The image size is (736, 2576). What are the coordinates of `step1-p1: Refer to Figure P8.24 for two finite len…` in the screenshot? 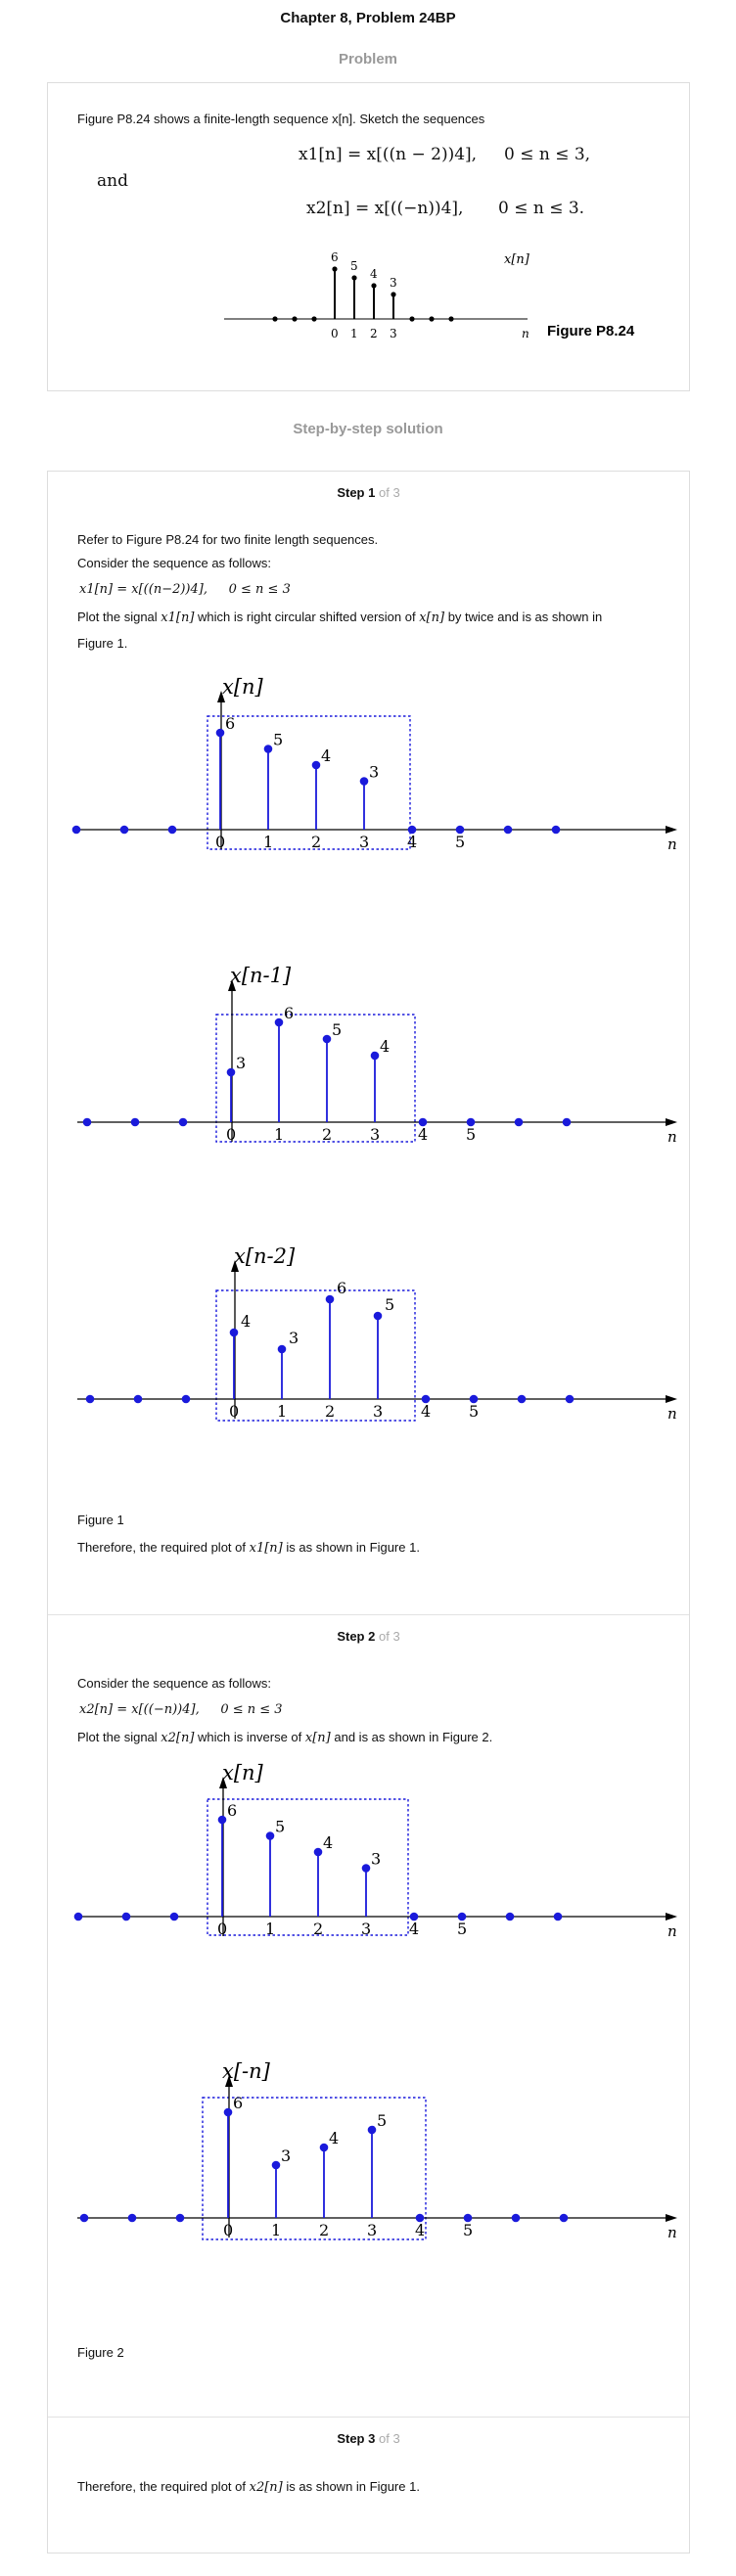 It's located at (228, 539).